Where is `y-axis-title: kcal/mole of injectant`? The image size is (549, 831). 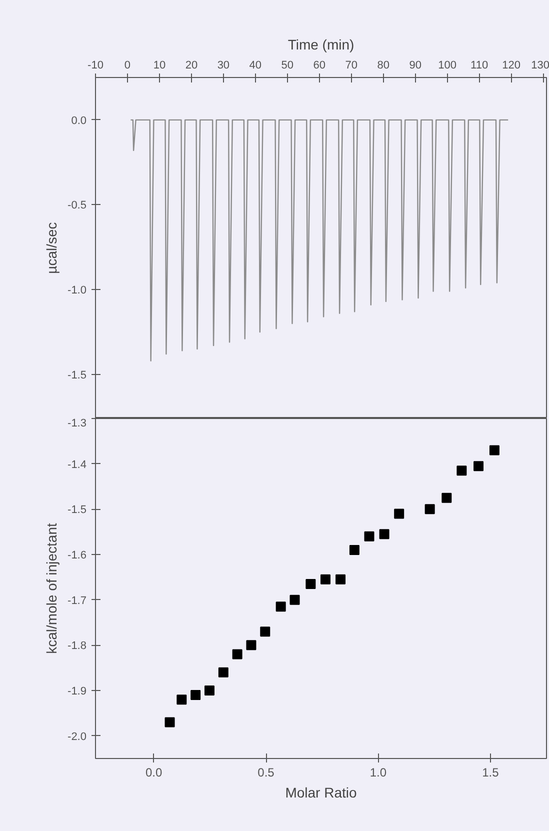 y-axis-title: kcal/mole of injectant is located at coordinates (52, 588).